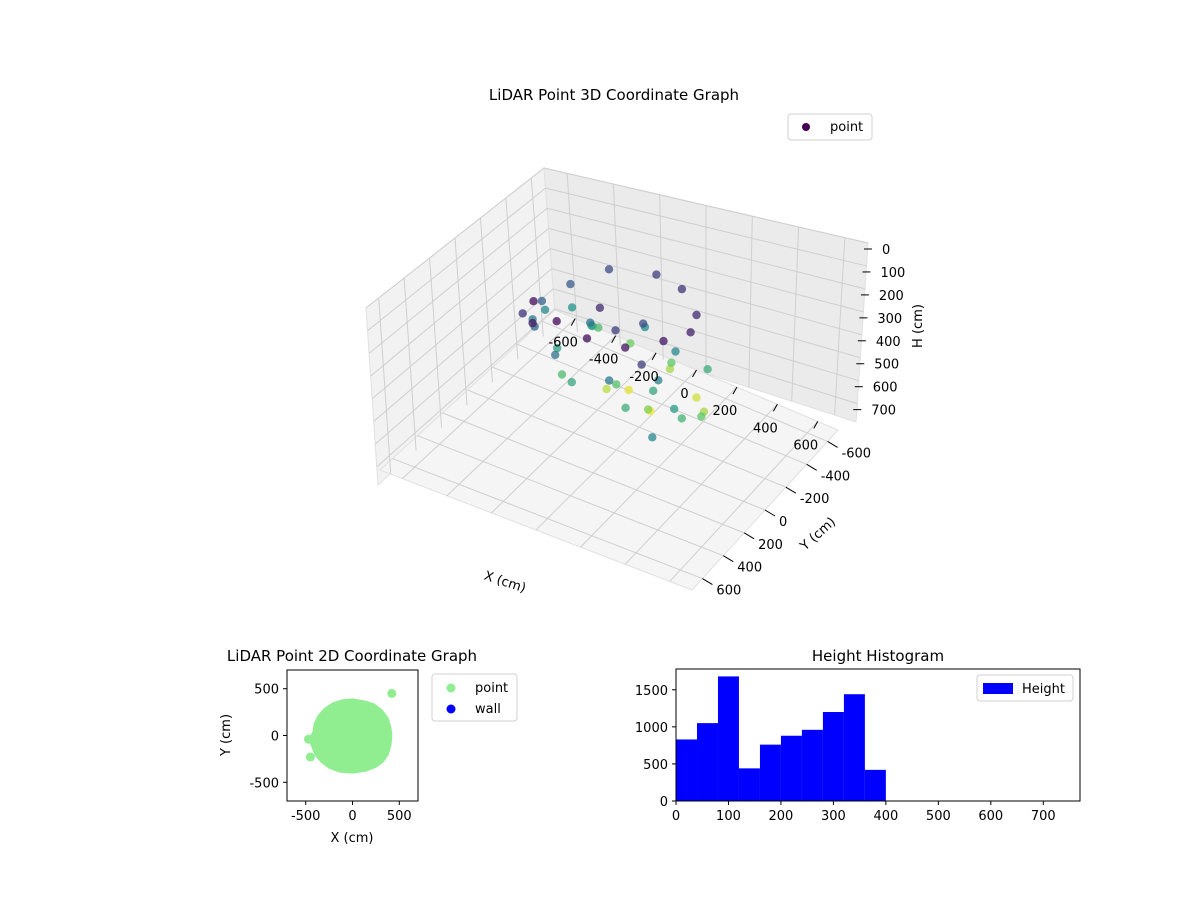  What do you see at coordinates (888, 342) in the screenshot?
I see `z-tick-label: 400` at bounding box center [888, 342].